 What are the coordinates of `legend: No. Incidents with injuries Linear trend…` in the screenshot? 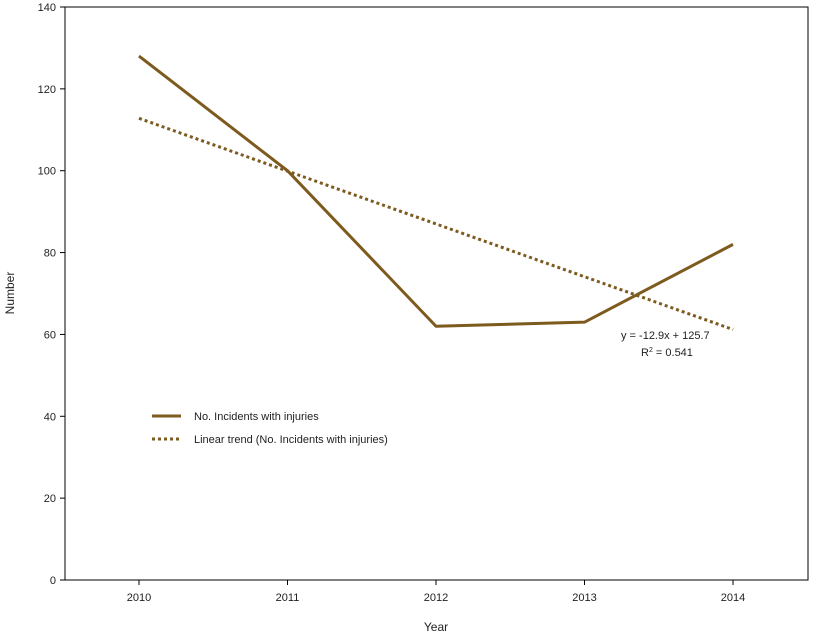 It's located at (270, 428).